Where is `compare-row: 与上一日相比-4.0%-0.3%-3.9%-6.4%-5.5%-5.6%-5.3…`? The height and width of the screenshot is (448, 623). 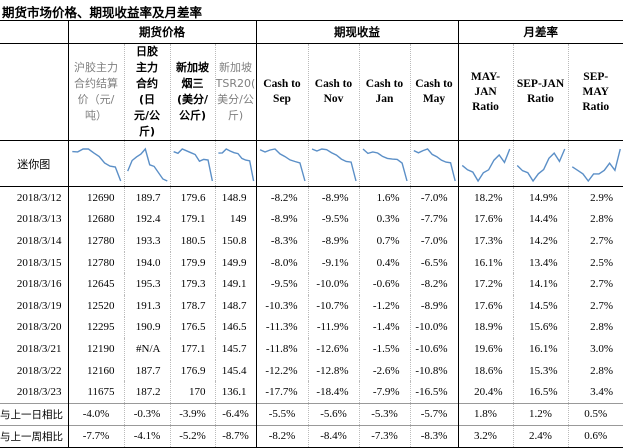 compare-row: 与上一日相比-4.0%-0.3%-3.9%-6.4%-5.5%-5.6%-5.3… is located at coordinates (311, 414).